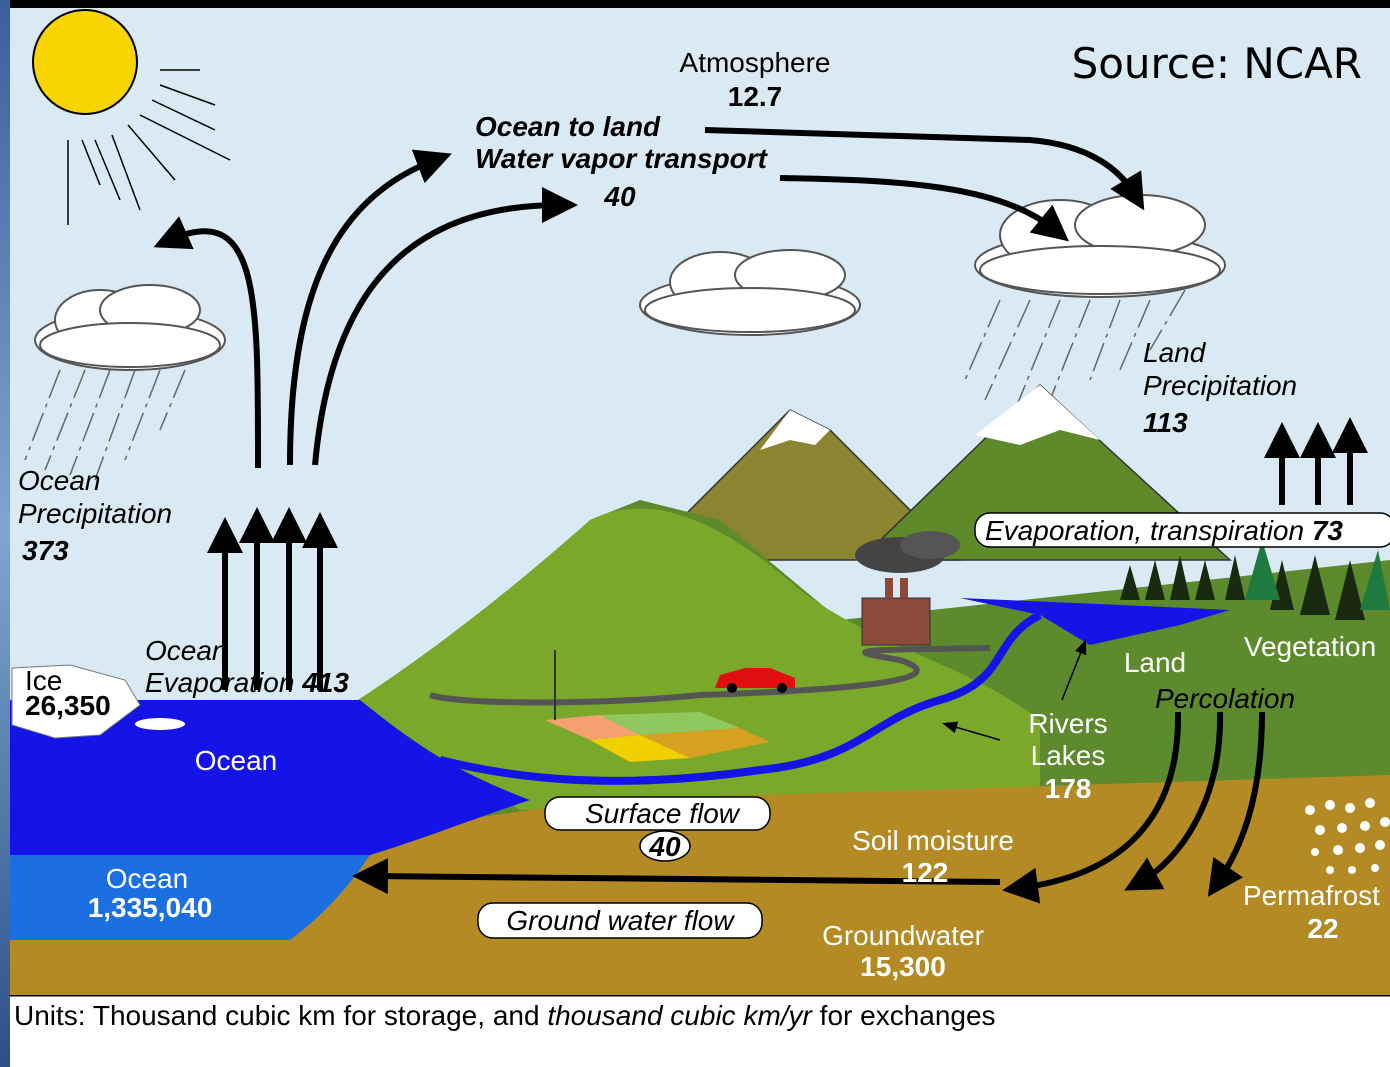 The height and width of the screenshot is (1067, 1390). I want to click on sun-part, so click(149, 147).